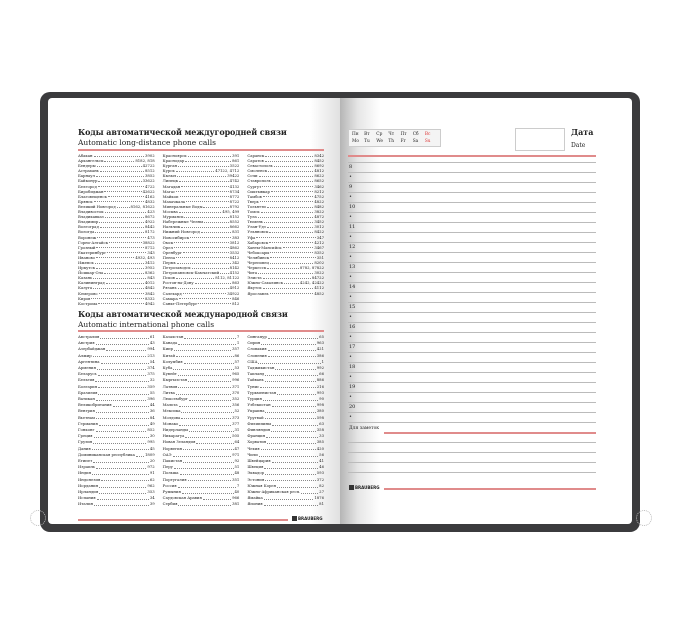  Describe the element at coordinates (427, 134) in the screenshot. I see `weekday-ru: Вс` at that location.